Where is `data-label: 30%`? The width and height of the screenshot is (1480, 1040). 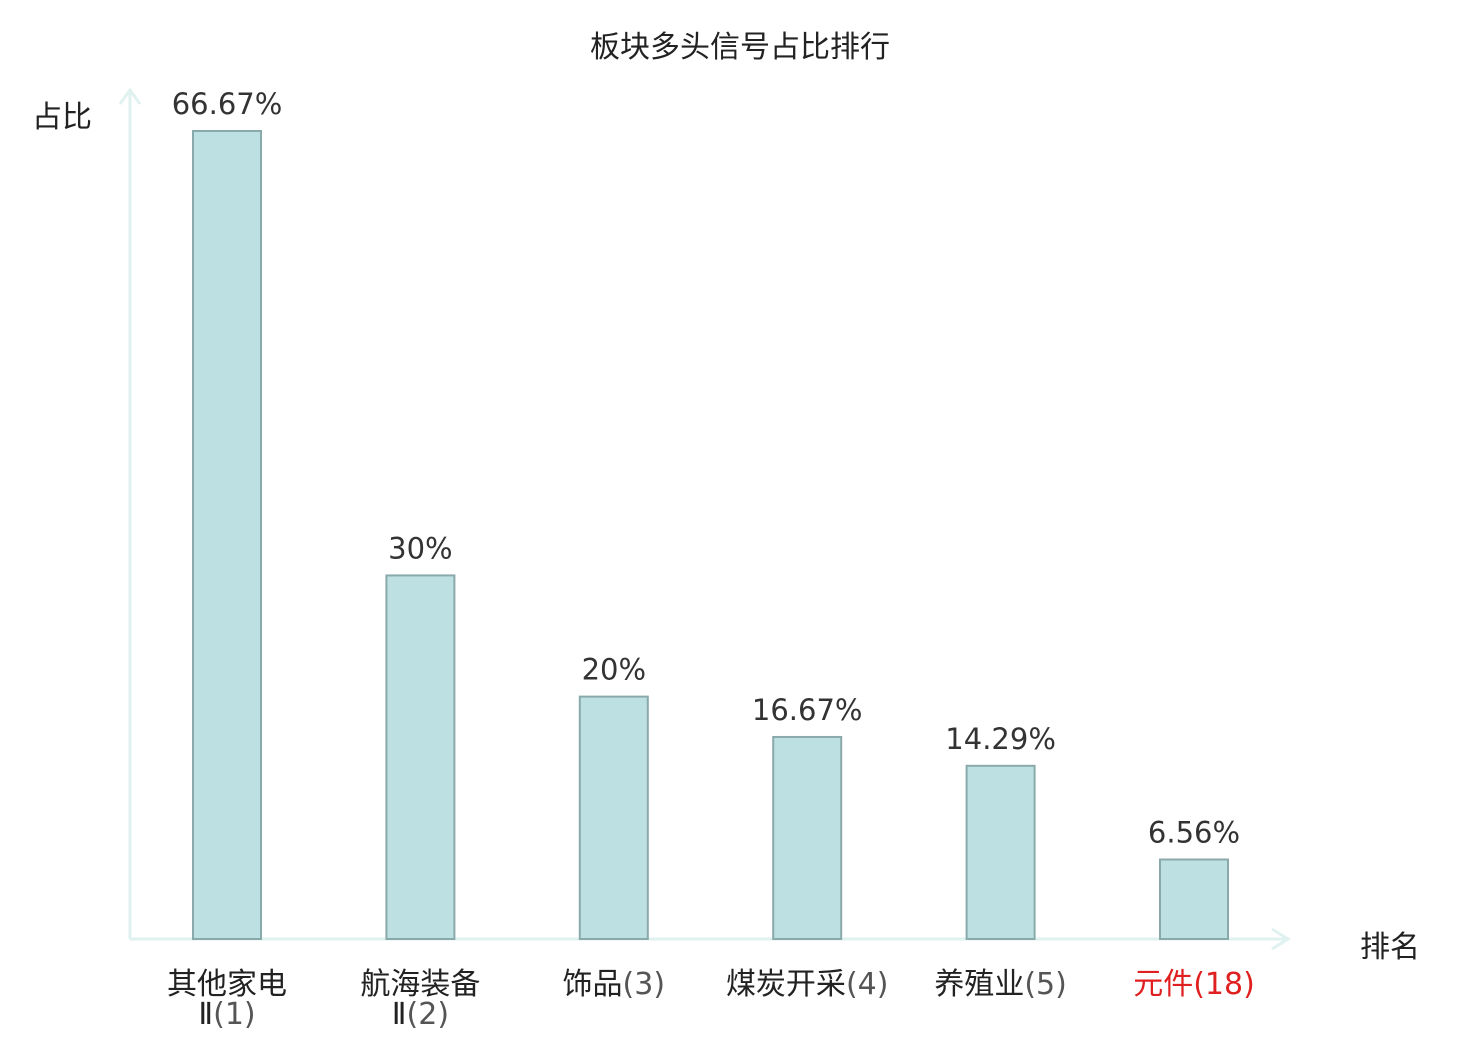
data-label: 30% is located at coordinates (420, 548).